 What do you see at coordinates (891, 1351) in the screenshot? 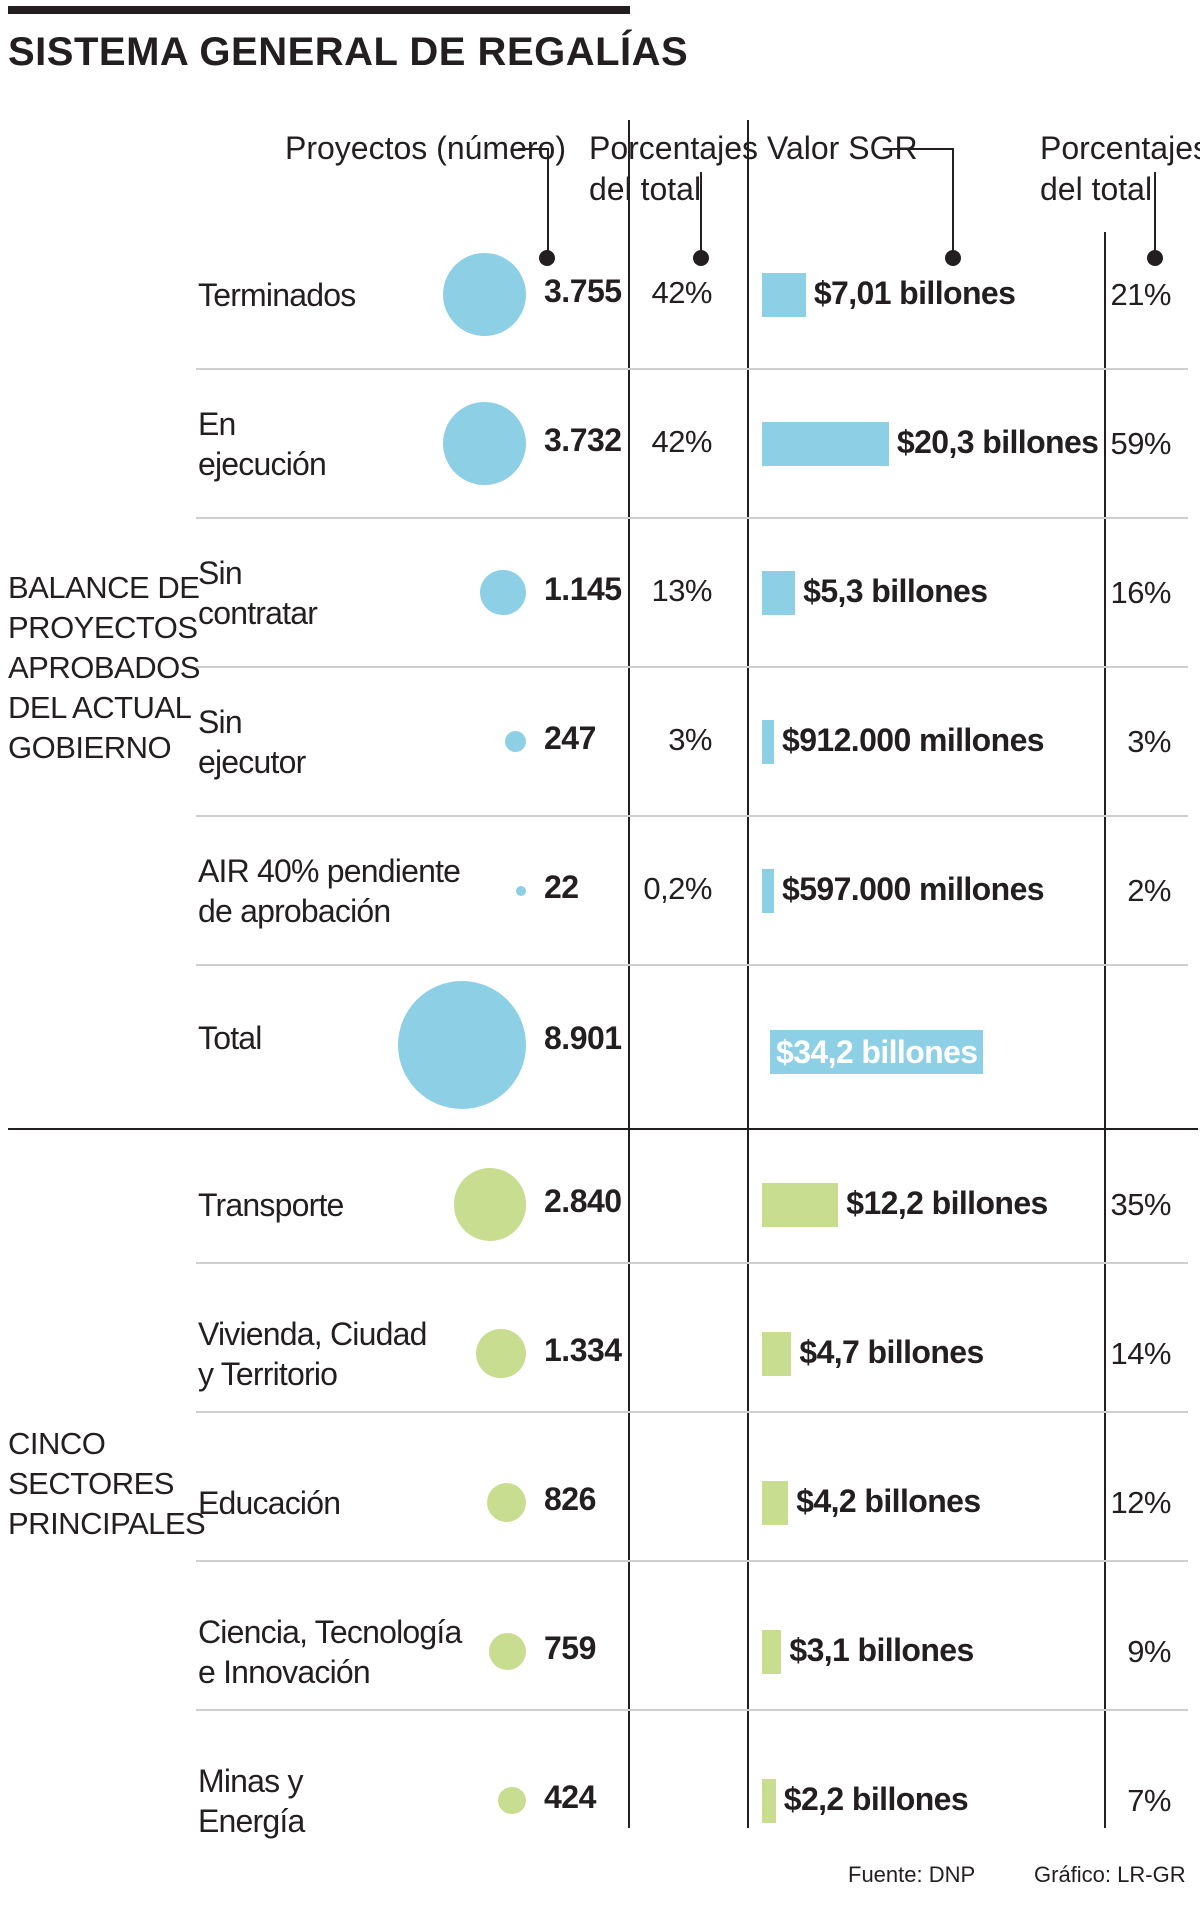
I see `value-label: $4,7 billones` at bounding box center [891, 1351].